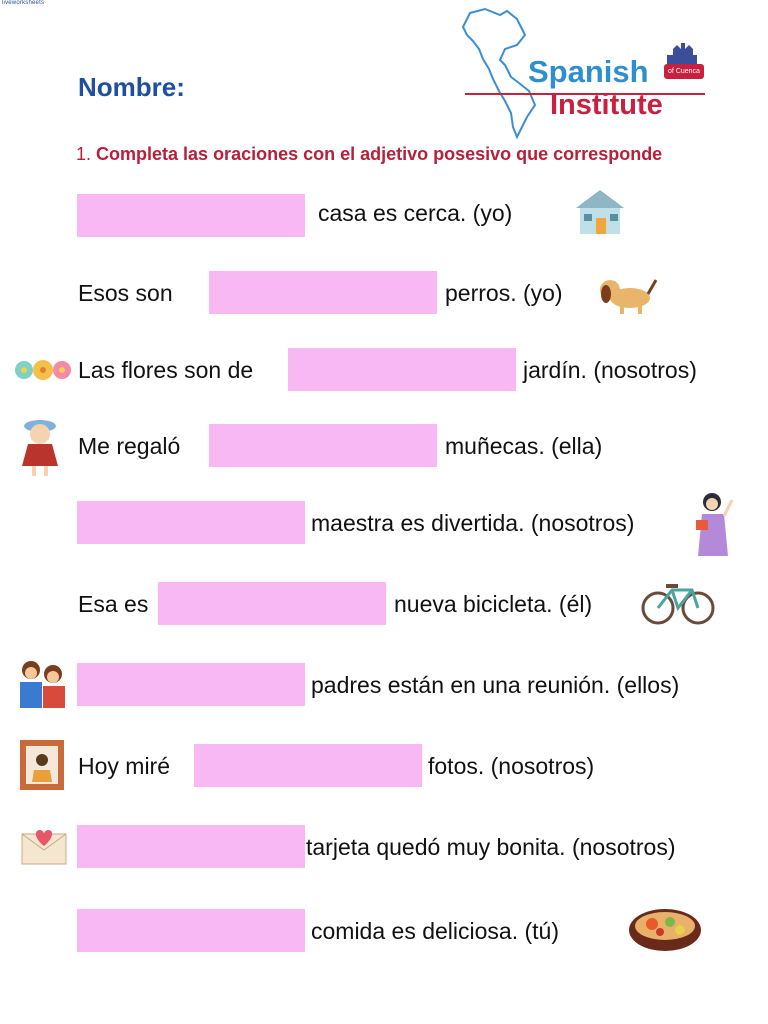 Image resolution: width=768 pixels, height=1024 pixels. Describe the element at coordinates (166, 370) in the screenshot. I see `sentence-3-before: Las flores son de` at that location.